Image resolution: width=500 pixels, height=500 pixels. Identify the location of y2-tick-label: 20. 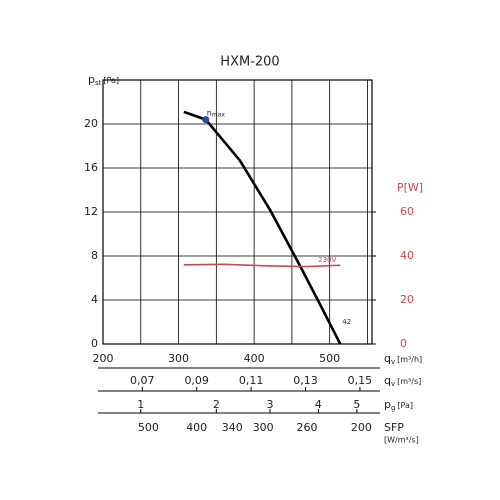
(407, 299).